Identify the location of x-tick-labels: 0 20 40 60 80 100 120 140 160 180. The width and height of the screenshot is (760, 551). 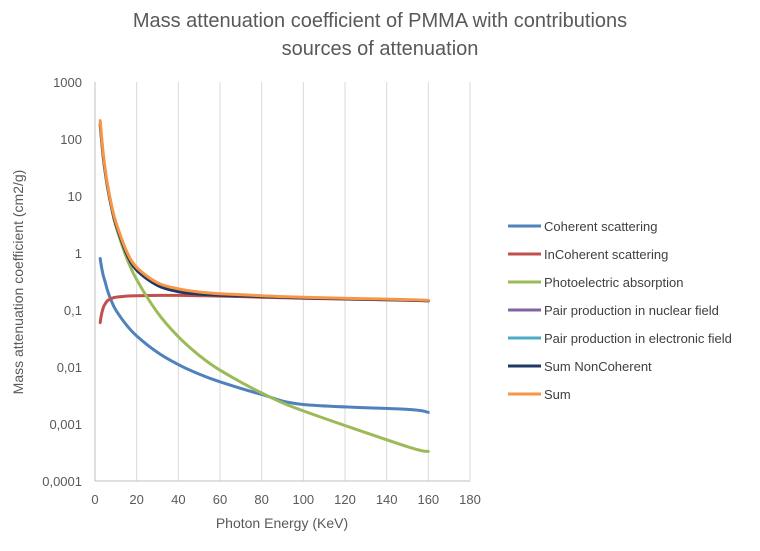
(285, 499).